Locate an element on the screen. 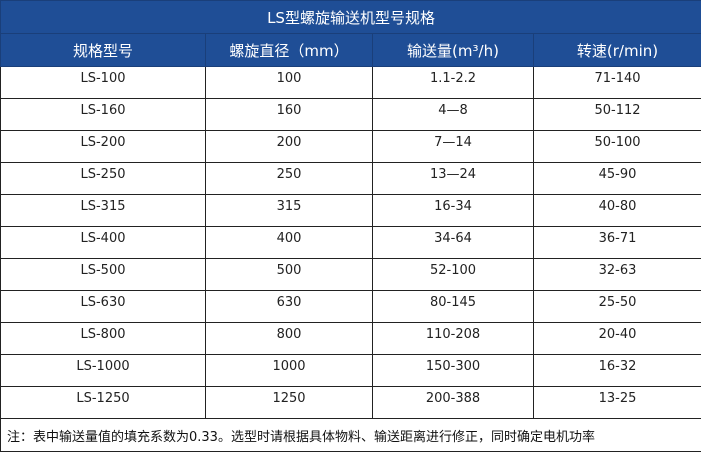  table-cell: 500 is located at coordinates (289, 274).